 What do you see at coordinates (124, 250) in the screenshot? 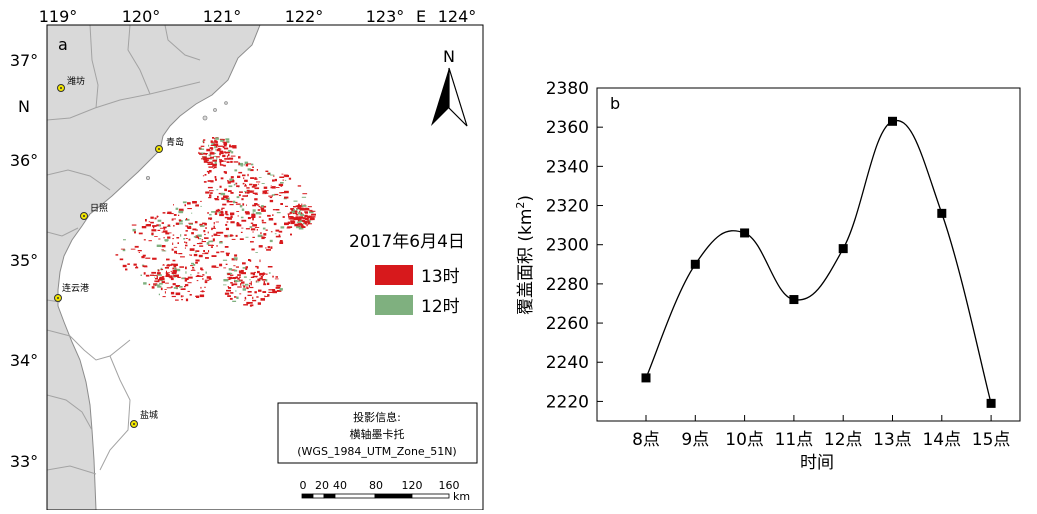
I see `province-borders` at bounding box center [124, 250].